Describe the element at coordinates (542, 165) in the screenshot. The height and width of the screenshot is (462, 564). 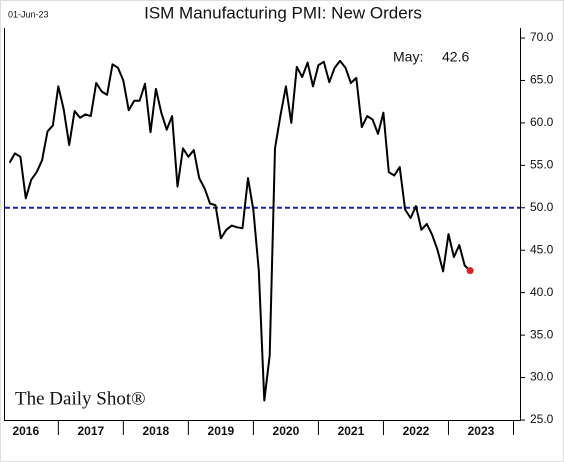
I see `y-tick-label: 55.0` at that location.